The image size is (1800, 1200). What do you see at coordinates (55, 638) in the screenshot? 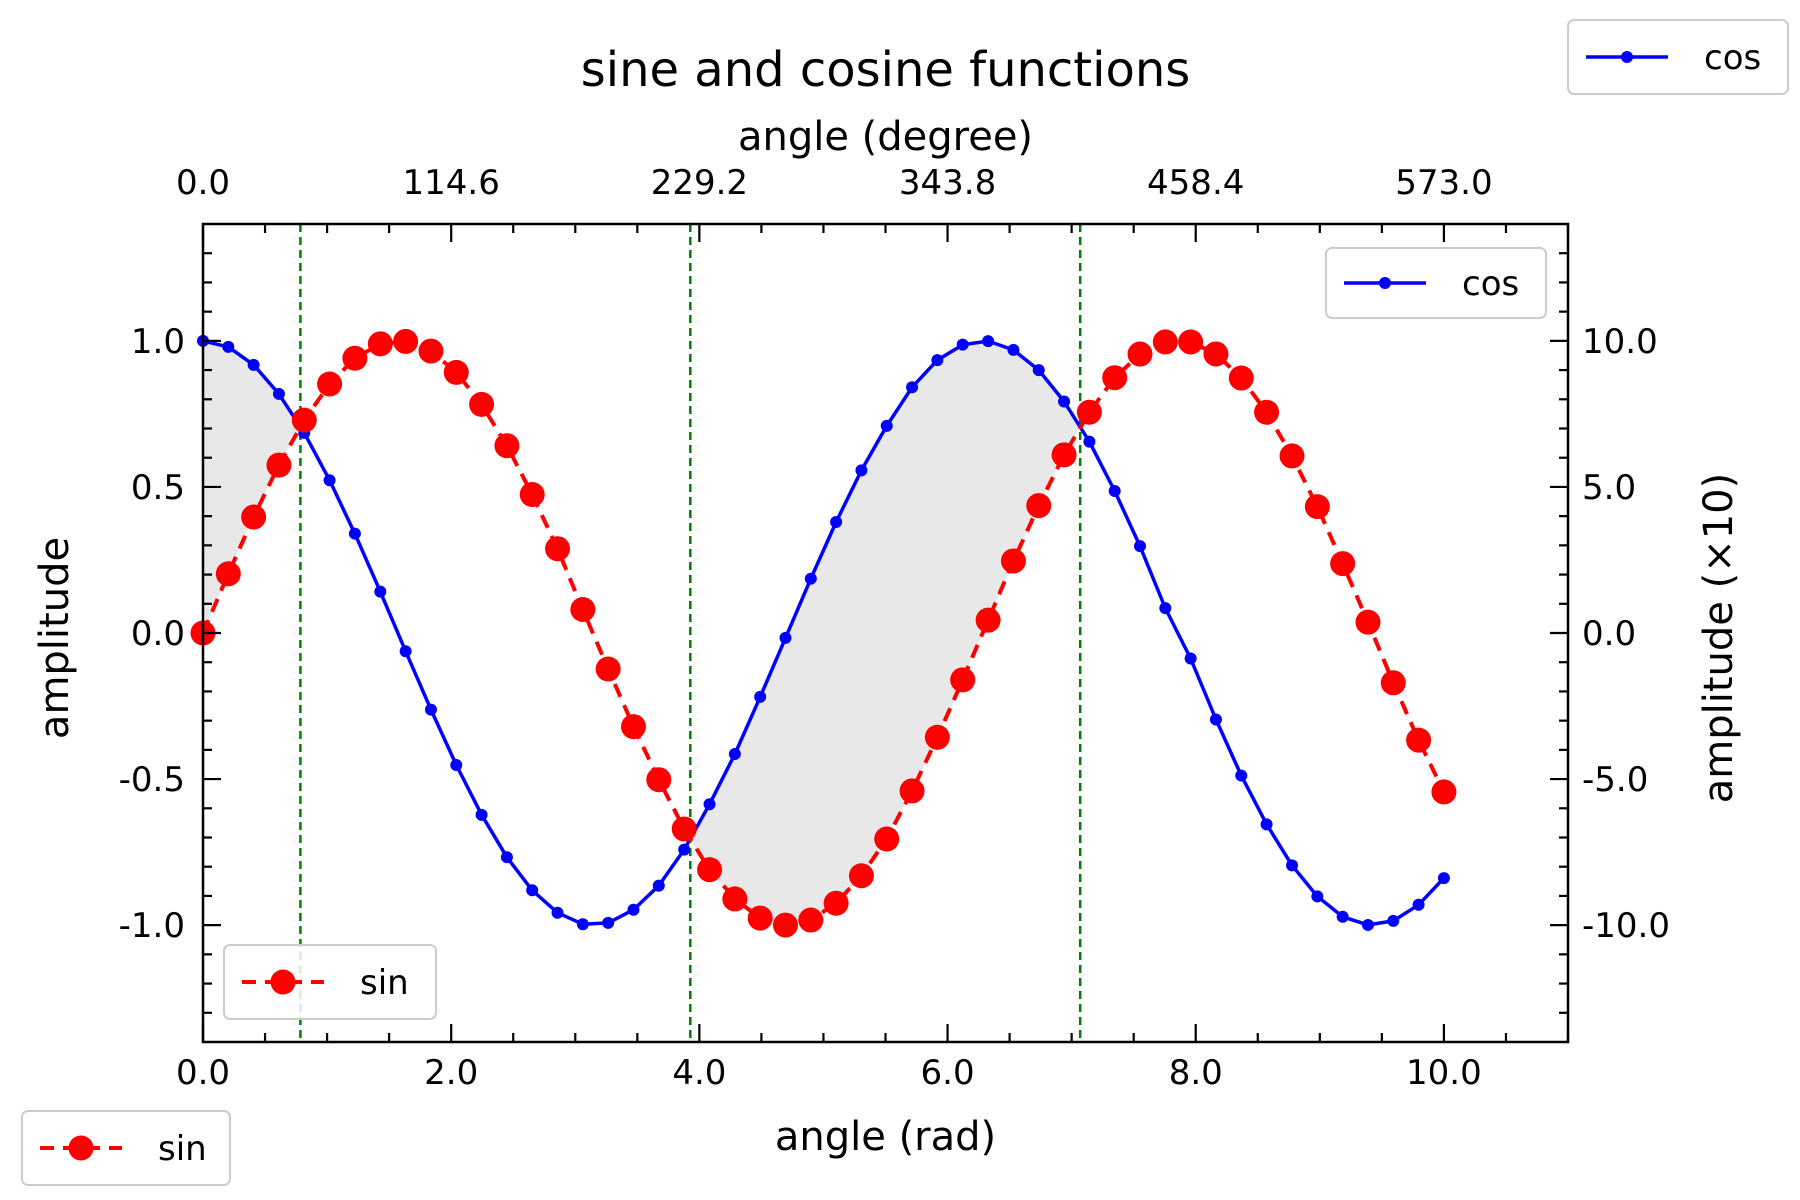
I see `y-axis-label: amplitude` at bounding box center [55, 638].